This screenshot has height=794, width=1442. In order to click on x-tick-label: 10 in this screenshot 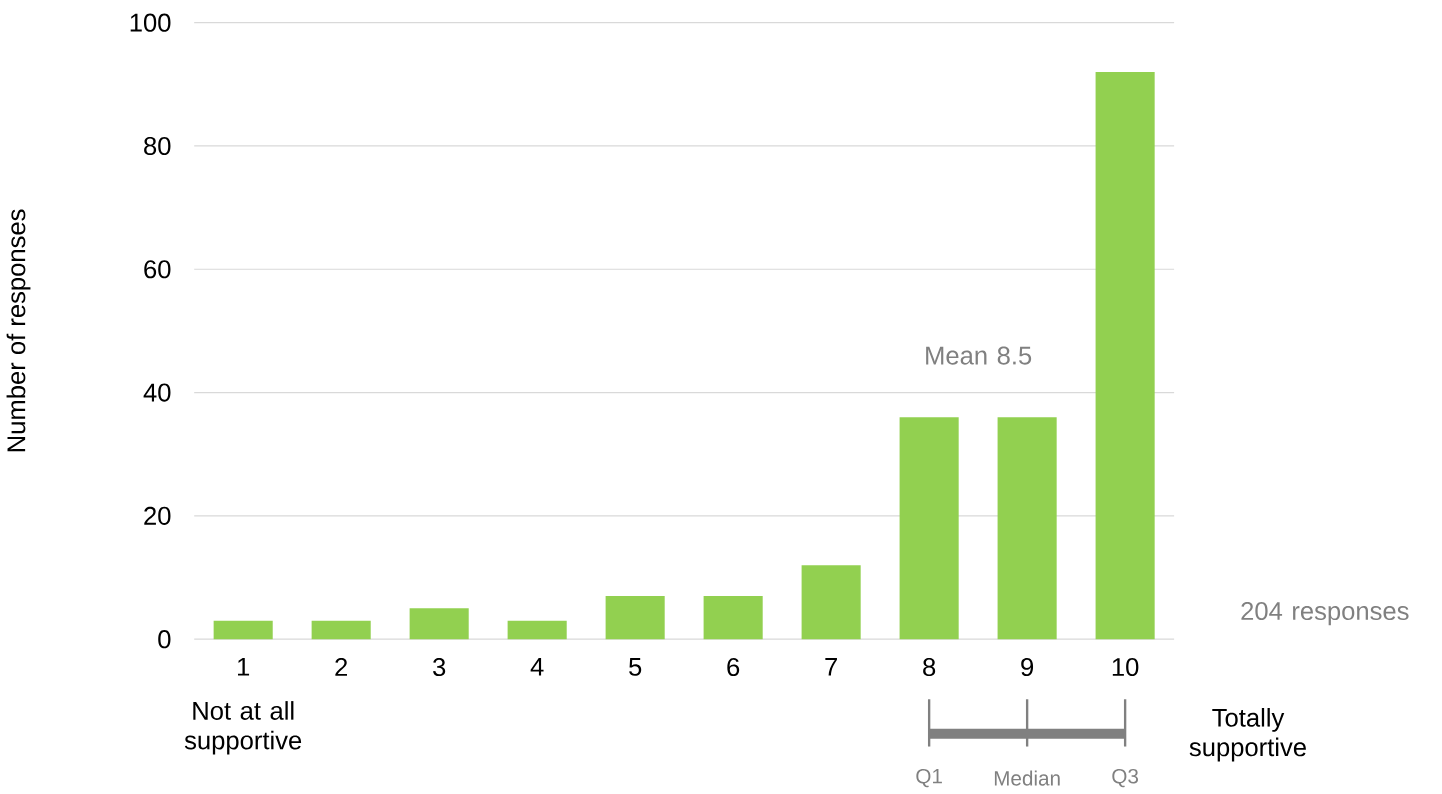, I will do `click(1125, 667)`.